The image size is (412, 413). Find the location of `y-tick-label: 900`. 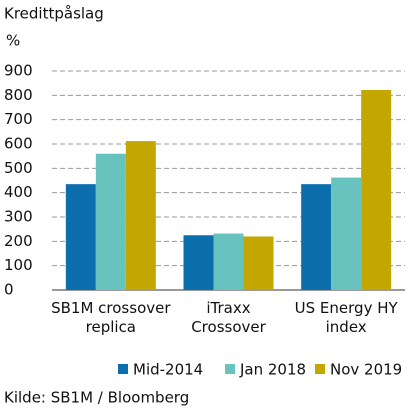

y-tick-label: 900 is located at coordinates (18, 71).